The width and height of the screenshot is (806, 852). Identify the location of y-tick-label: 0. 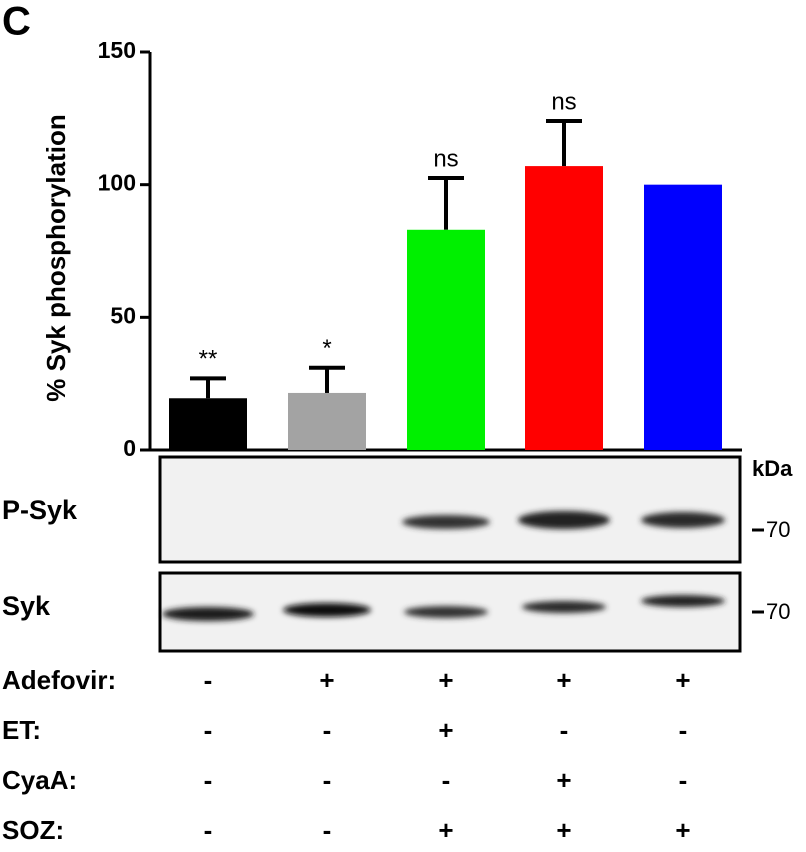
(129, 448).